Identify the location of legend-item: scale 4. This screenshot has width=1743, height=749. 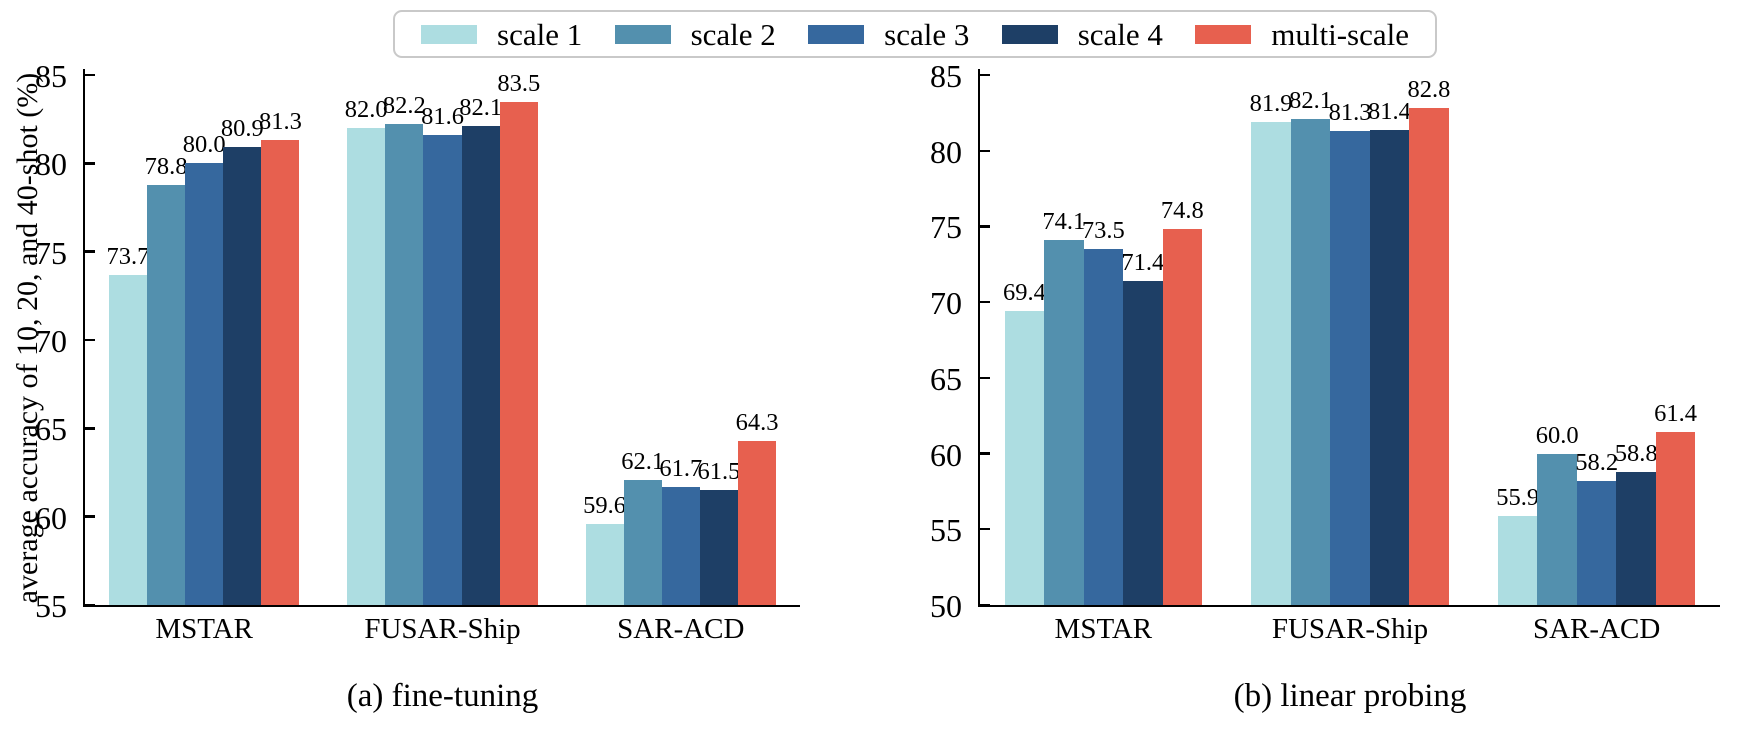
(1082, 34).